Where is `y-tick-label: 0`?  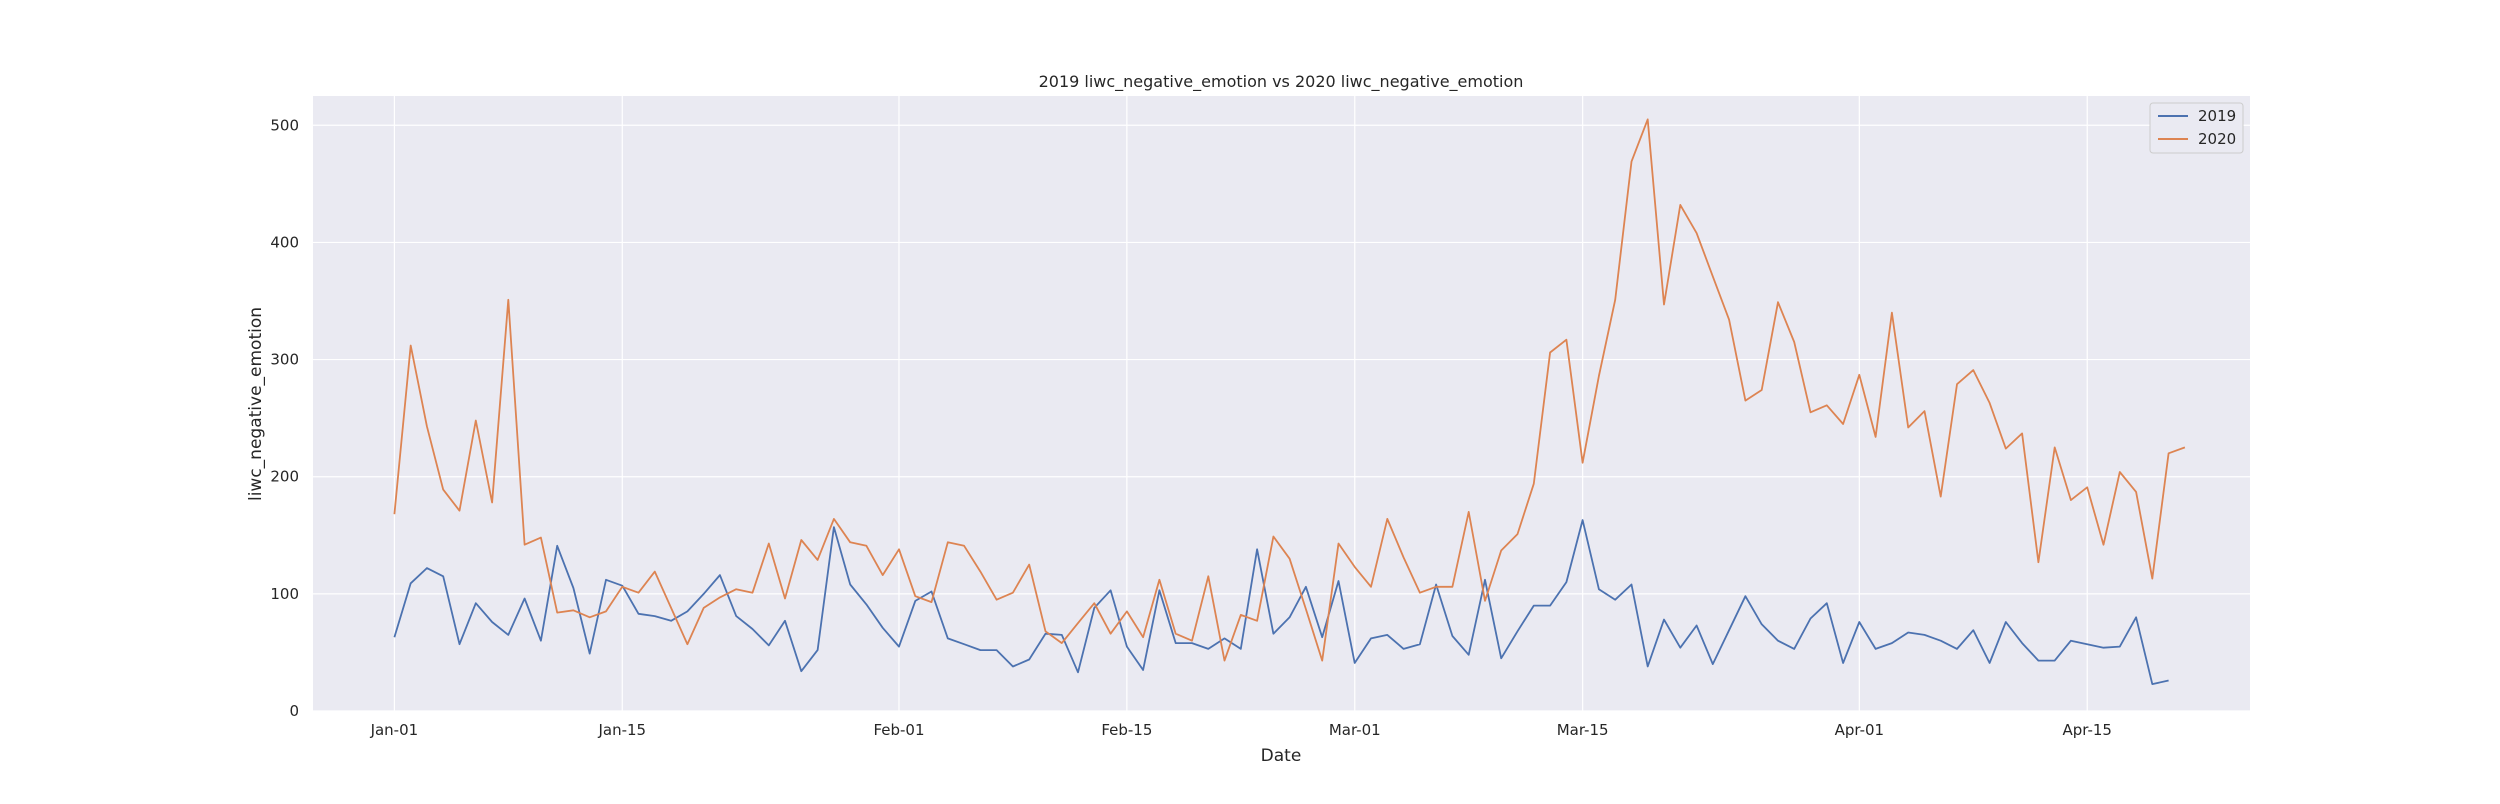 y-tick-label: 0 is located at coordinates (294, 711).